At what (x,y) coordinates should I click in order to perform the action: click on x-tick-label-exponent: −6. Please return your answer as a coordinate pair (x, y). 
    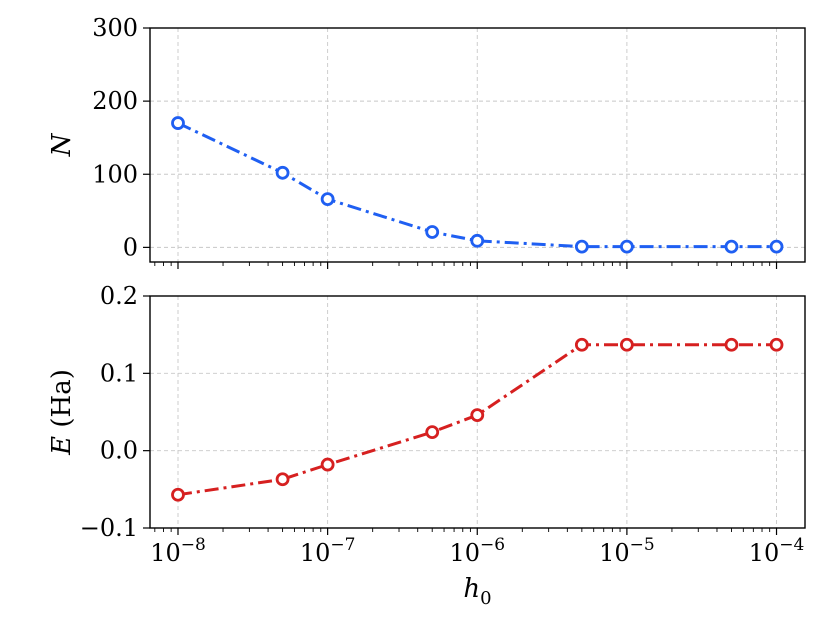
    Looking at the image, I should click on (492, 545).